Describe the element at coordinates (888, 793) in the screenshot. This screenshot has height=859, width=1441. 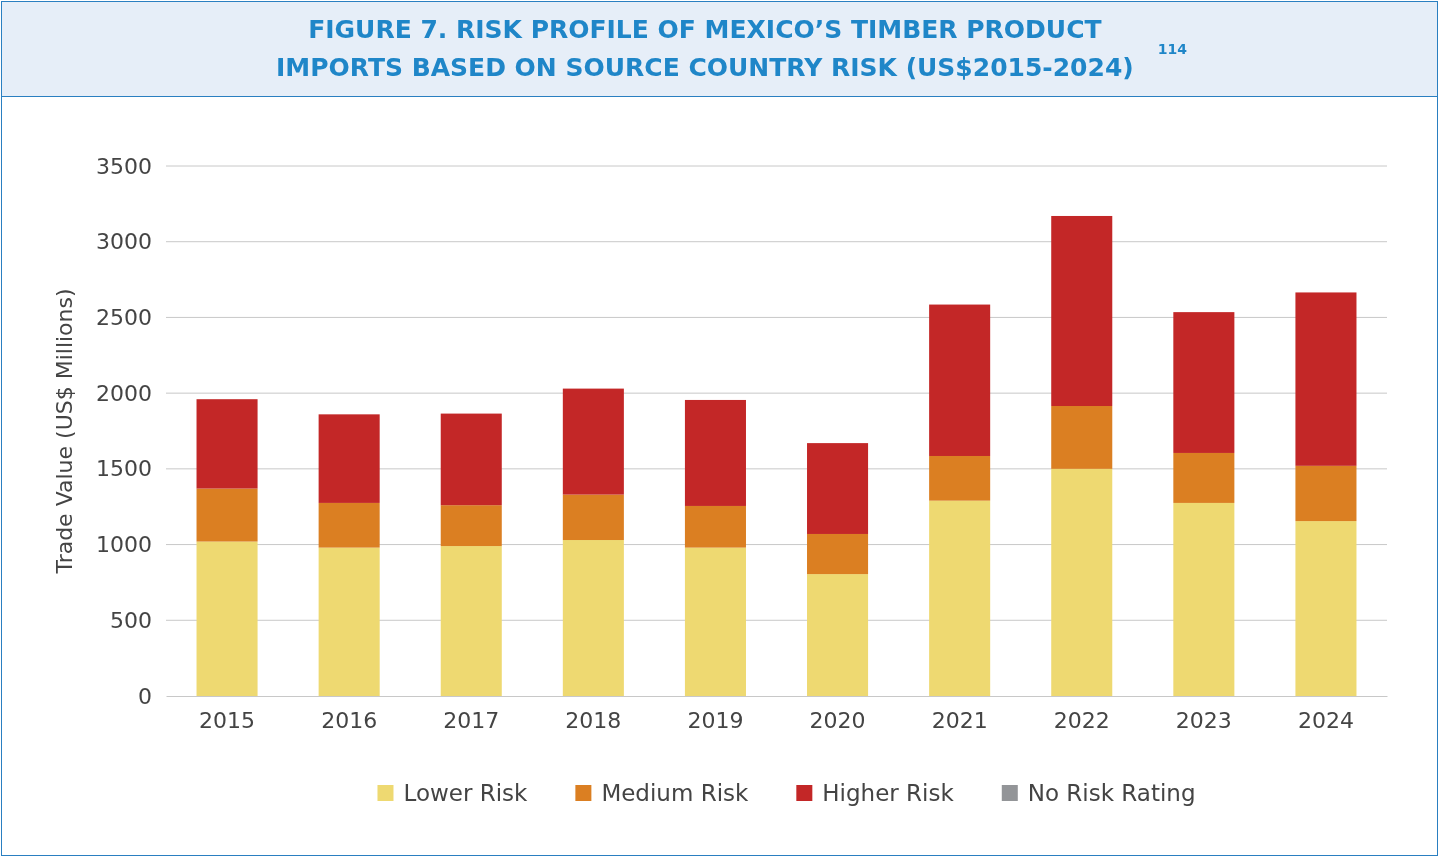
I see `legend-label: Higher Risk` at that location.